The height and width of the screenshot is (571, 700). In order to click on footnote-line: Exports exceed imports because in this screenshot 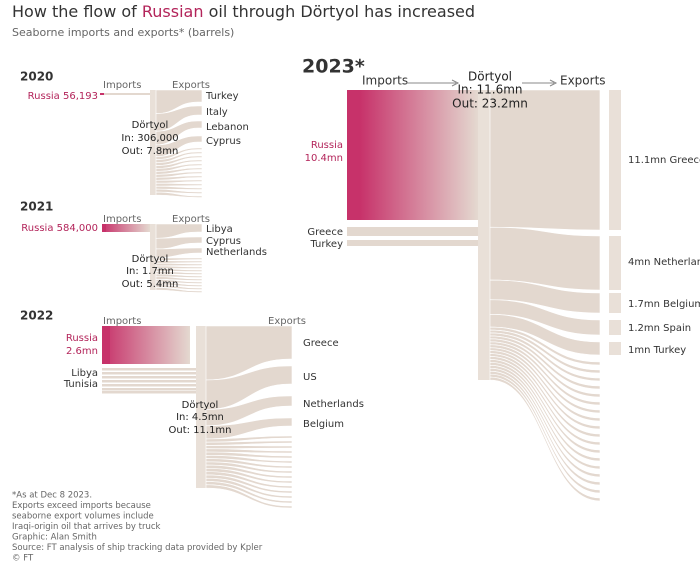, I will do `click(81, 506)`.